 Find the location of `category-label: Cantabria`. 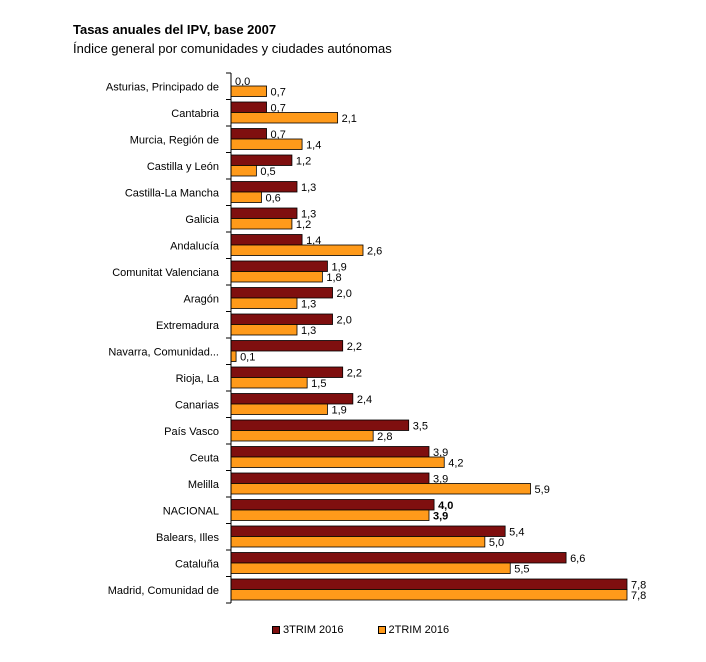

category-label: Cantabria is located at coordinates (195, 114).